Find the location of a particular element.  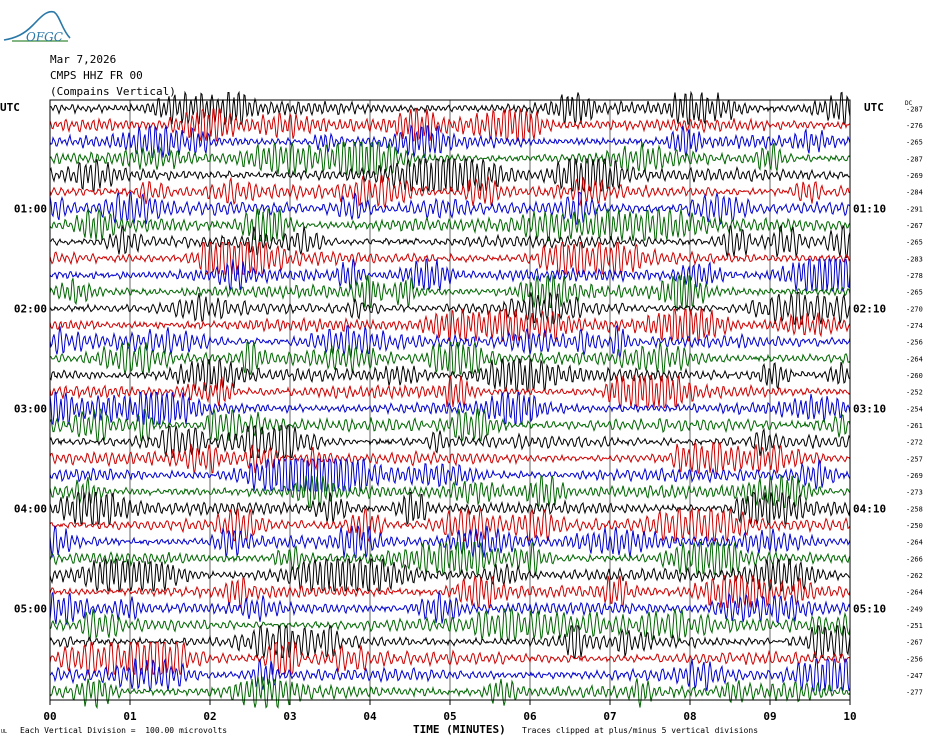

dc-offset-label: -276 is located at coordinates (914, 126).